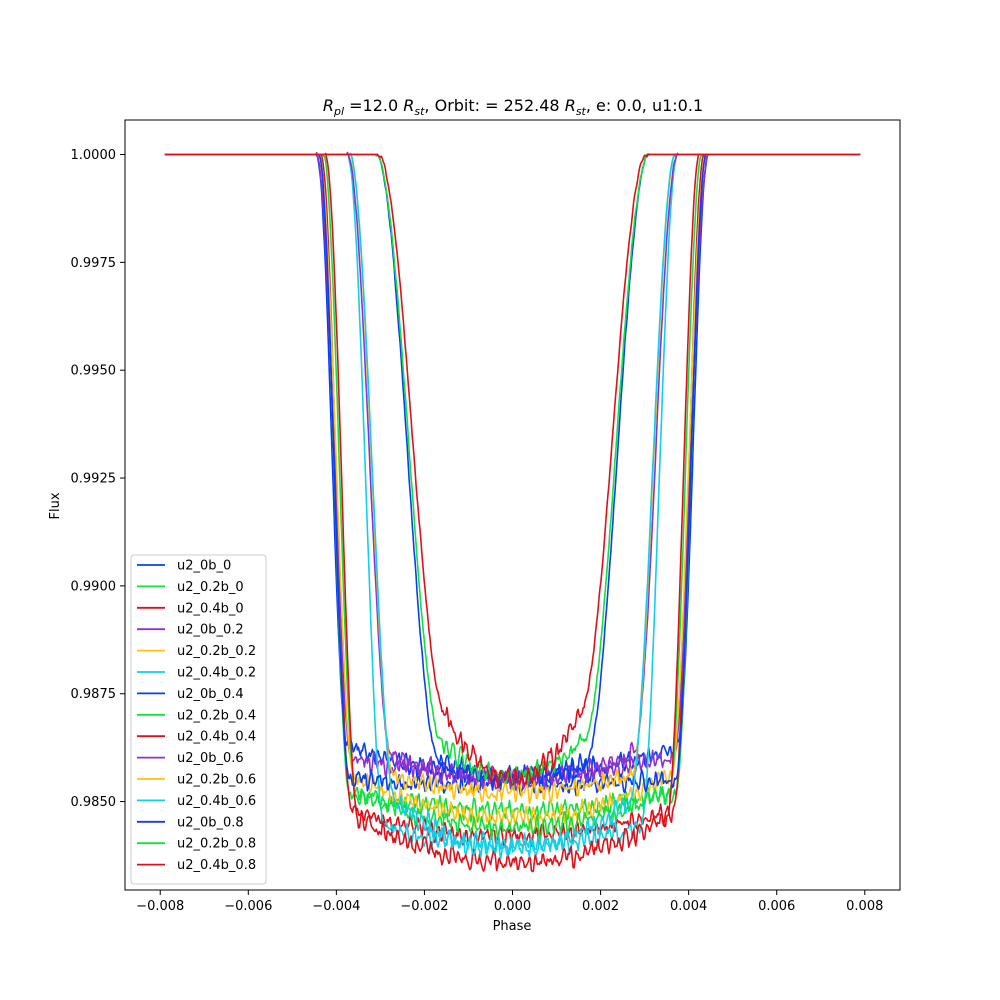 Image resolution: width=1000 pixels, height=1000 pixels. Describe the element at coordinates (494, 105) in the screenshot. I see `title-orbit-text: , Orbit: = 252.48` at that location.